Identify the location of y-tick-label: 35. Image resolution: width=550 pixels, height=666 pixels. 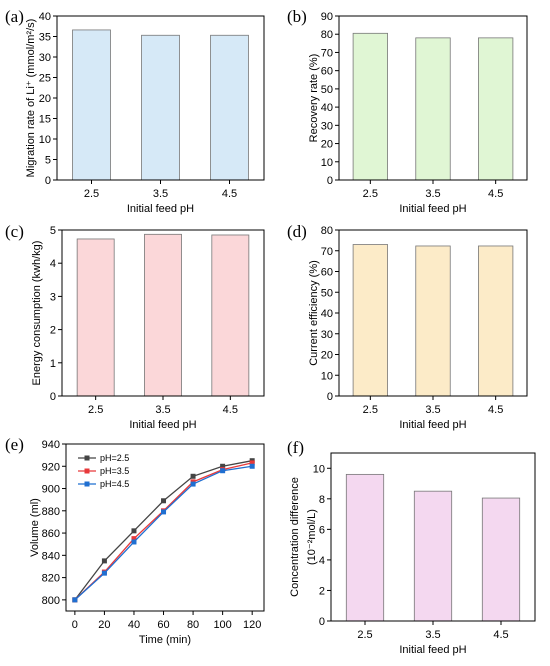
(45, 38).